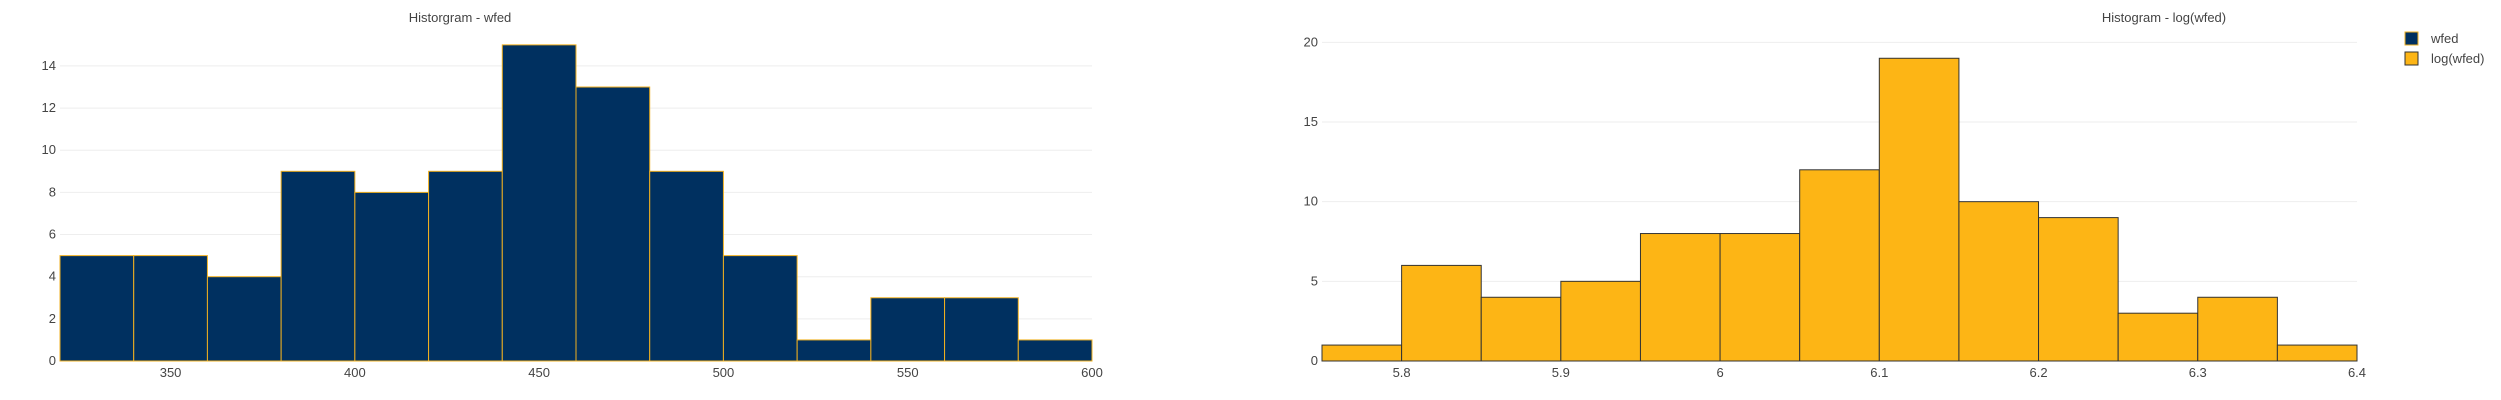  I want to click on x-tick-label-wfed-450: 450, so click(539, 372).